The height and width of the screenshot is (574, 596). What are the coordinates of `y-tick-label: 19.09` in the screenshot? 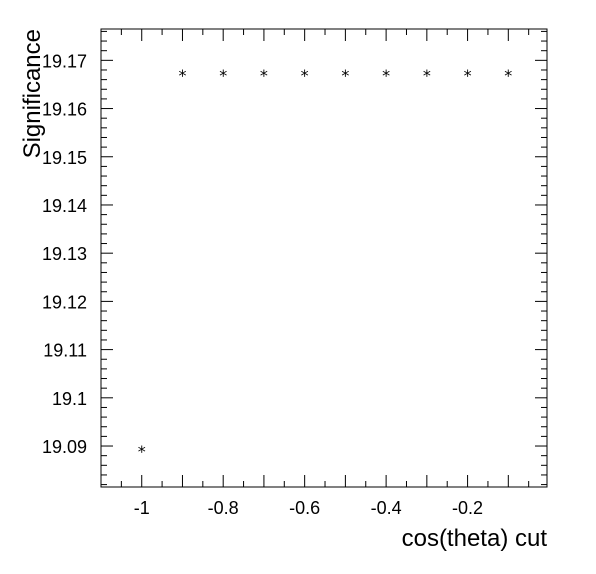 It's located at (64, 447).